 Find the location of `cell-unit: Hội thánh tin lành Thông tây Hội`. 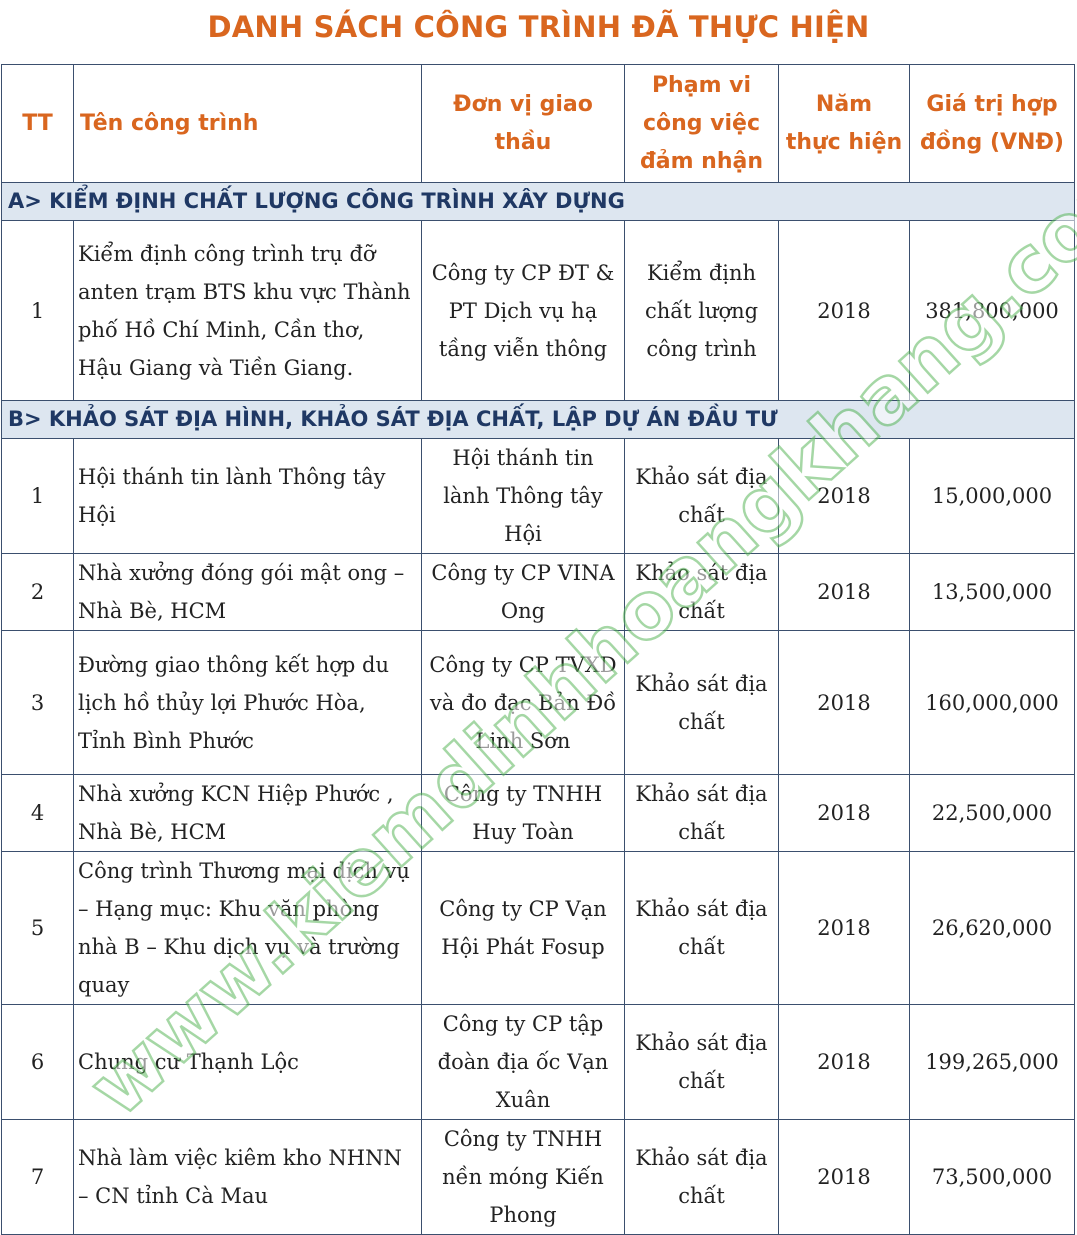

cell-unit: Hội thánh tin lành Thông tây Hội is located at coordinates (523, 496).